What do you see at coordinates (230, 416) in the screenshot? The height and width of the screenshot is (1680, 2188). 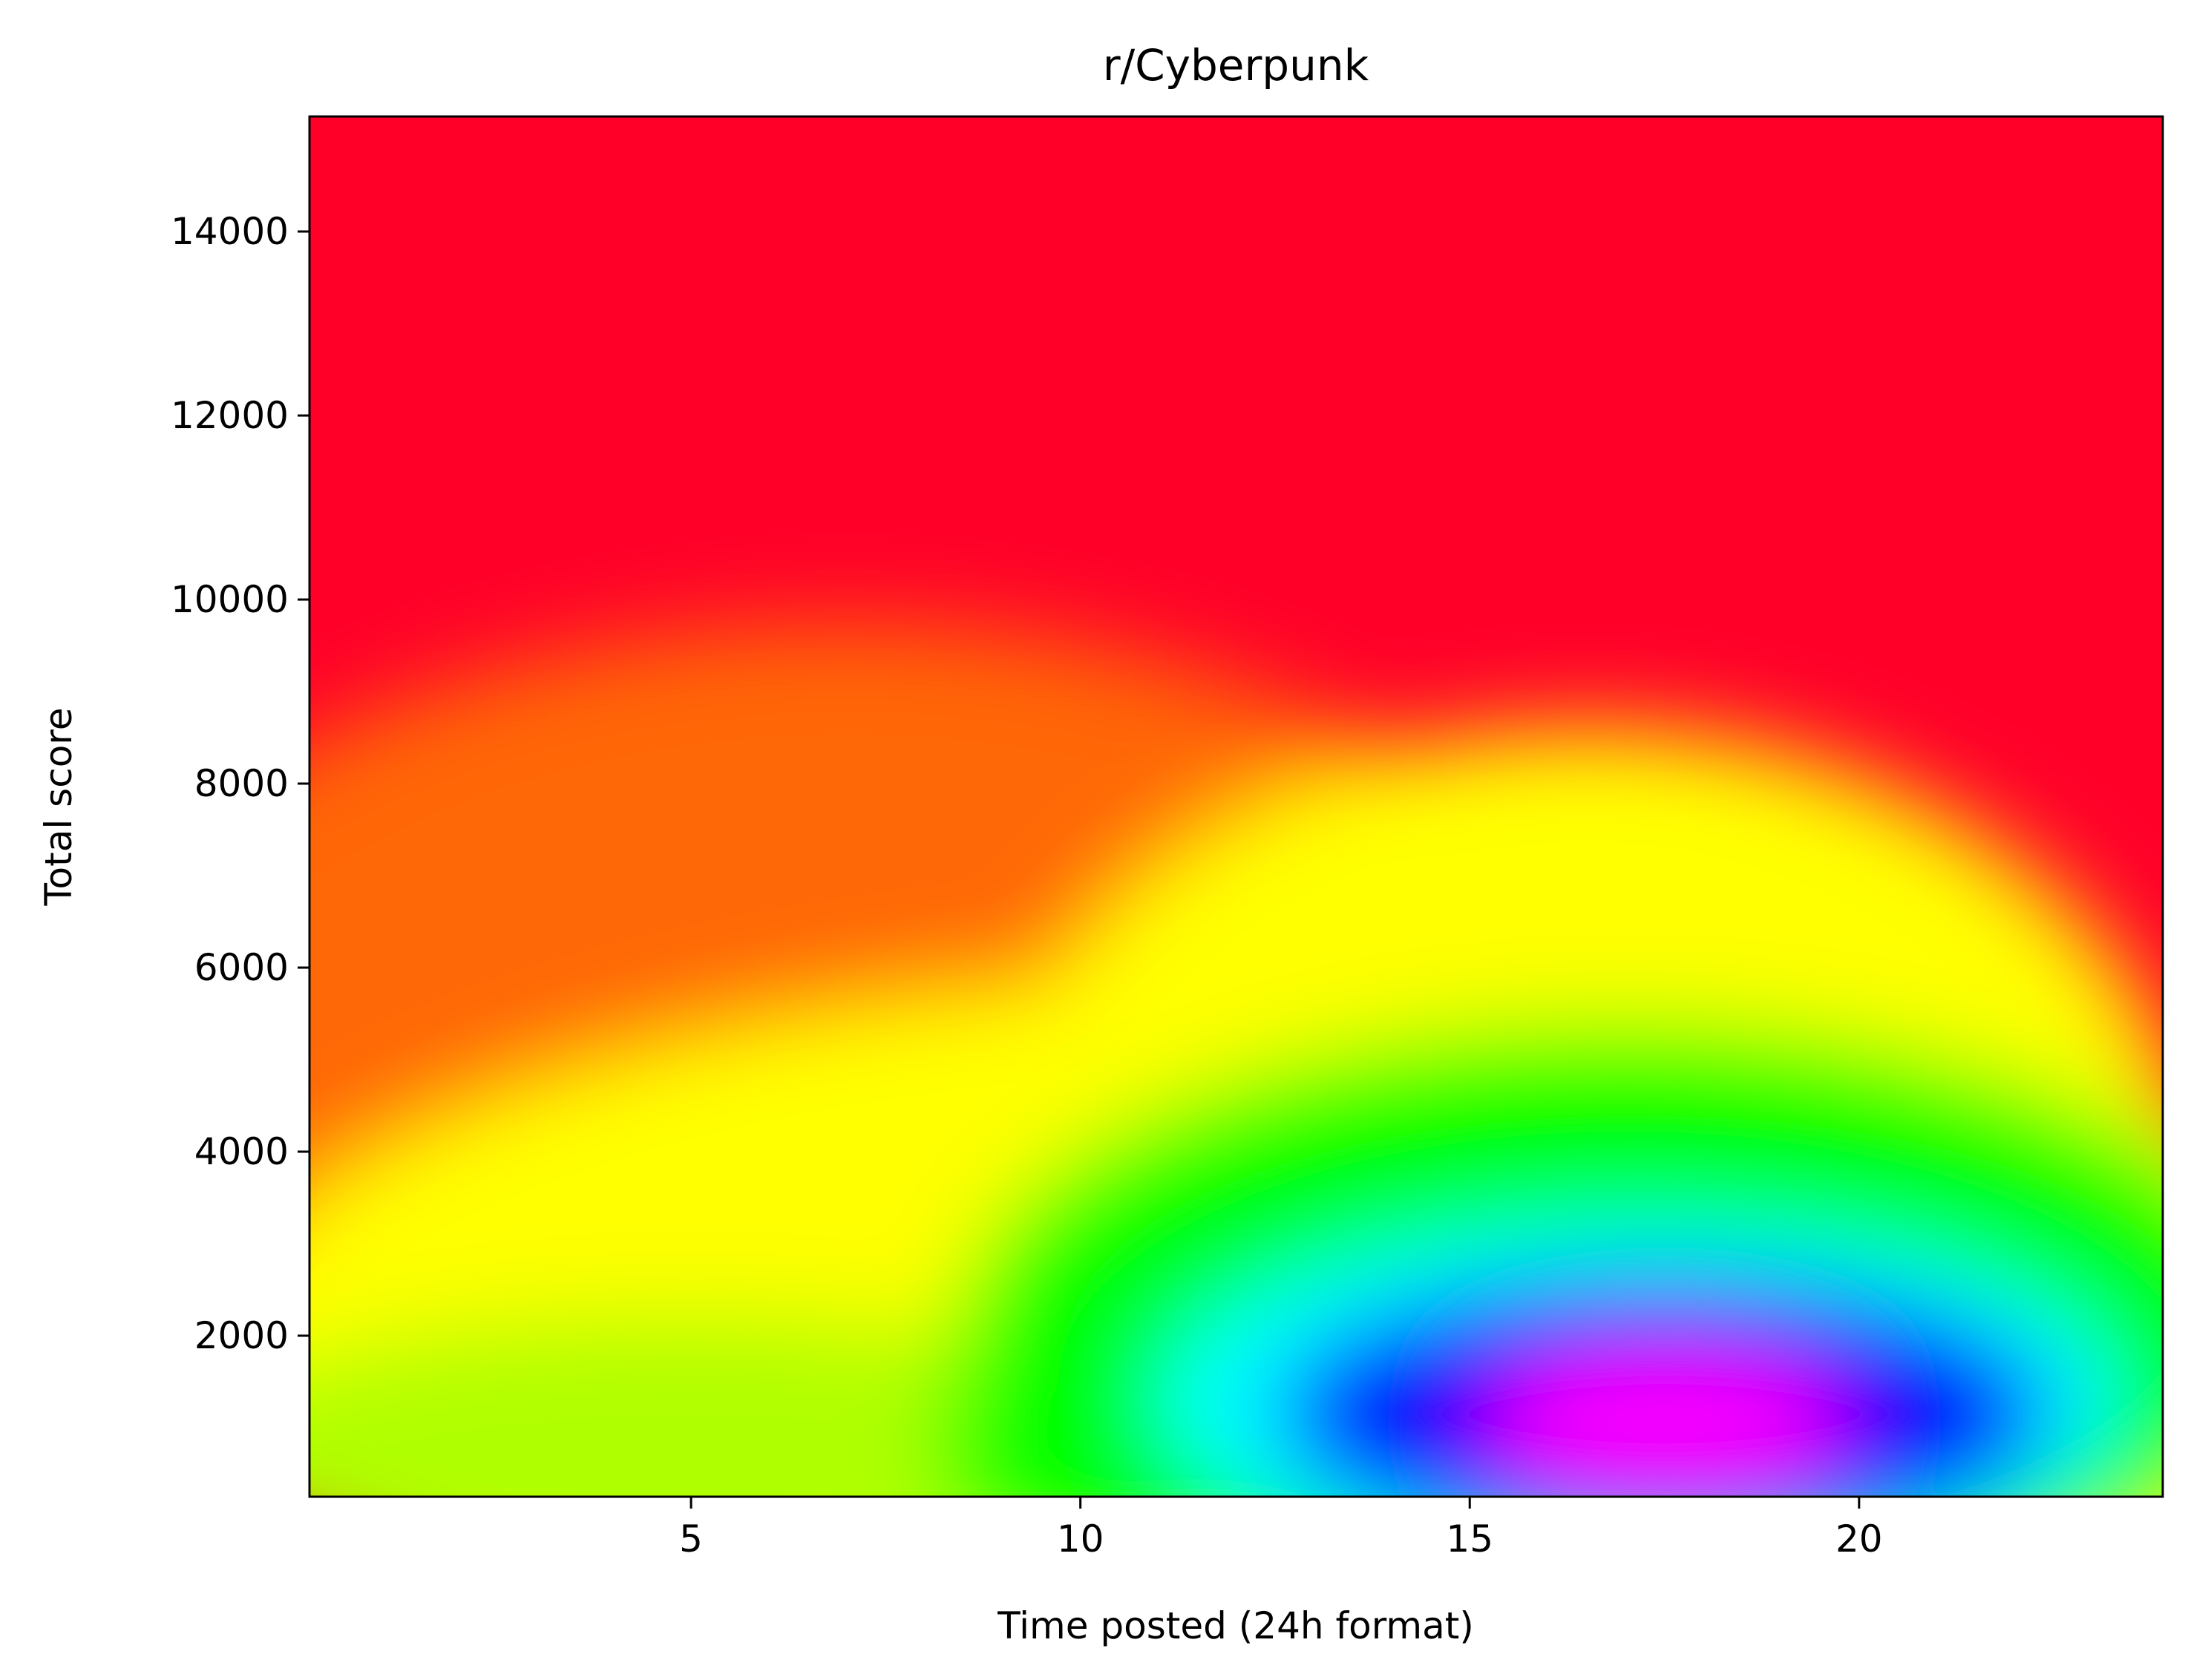 I see `y-tick-label: 12000` at bounding box center [230, 416].